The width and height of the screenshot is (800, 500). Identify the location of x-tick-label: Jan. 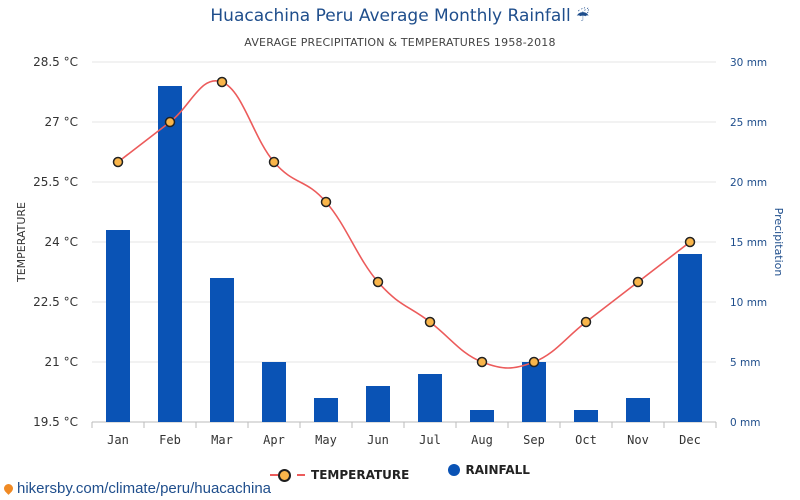
(118, 440).